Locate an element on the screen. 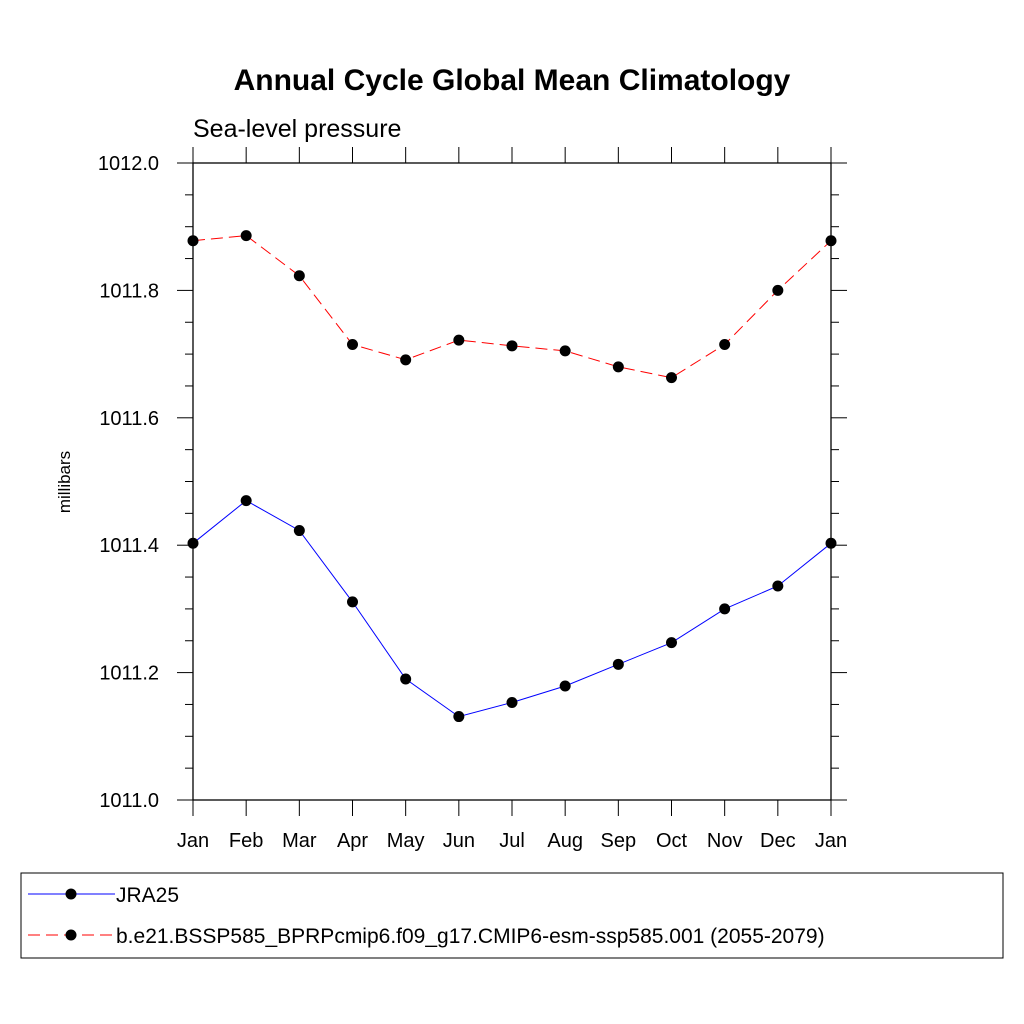  x-tick-label: Aug is located at coordinates (565, 841).